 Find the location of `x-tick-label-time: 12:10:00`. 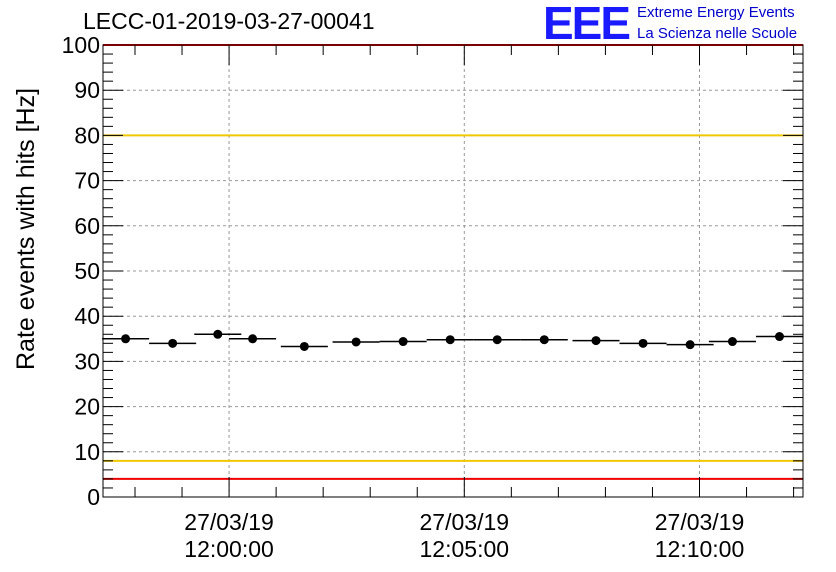

x-tick-label-time: 12:10:00 is located at coordinates (700, 549).